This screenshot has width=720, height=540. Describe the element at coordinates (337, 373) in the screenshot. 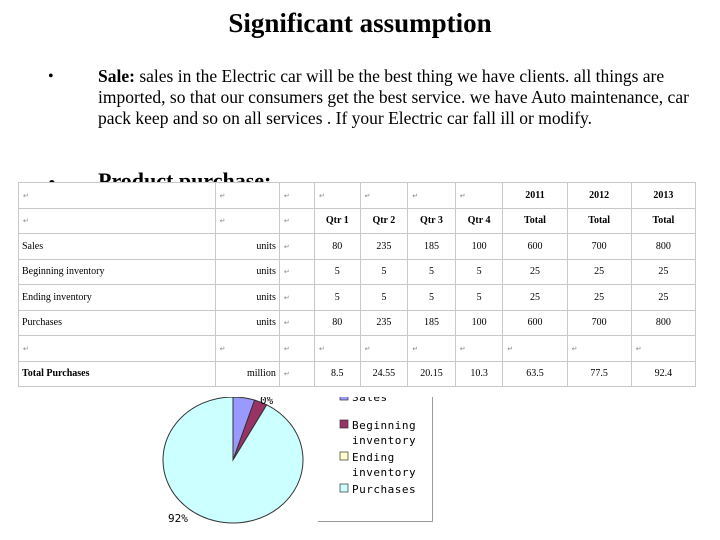

I see `table-cell: 8.5` at that location.